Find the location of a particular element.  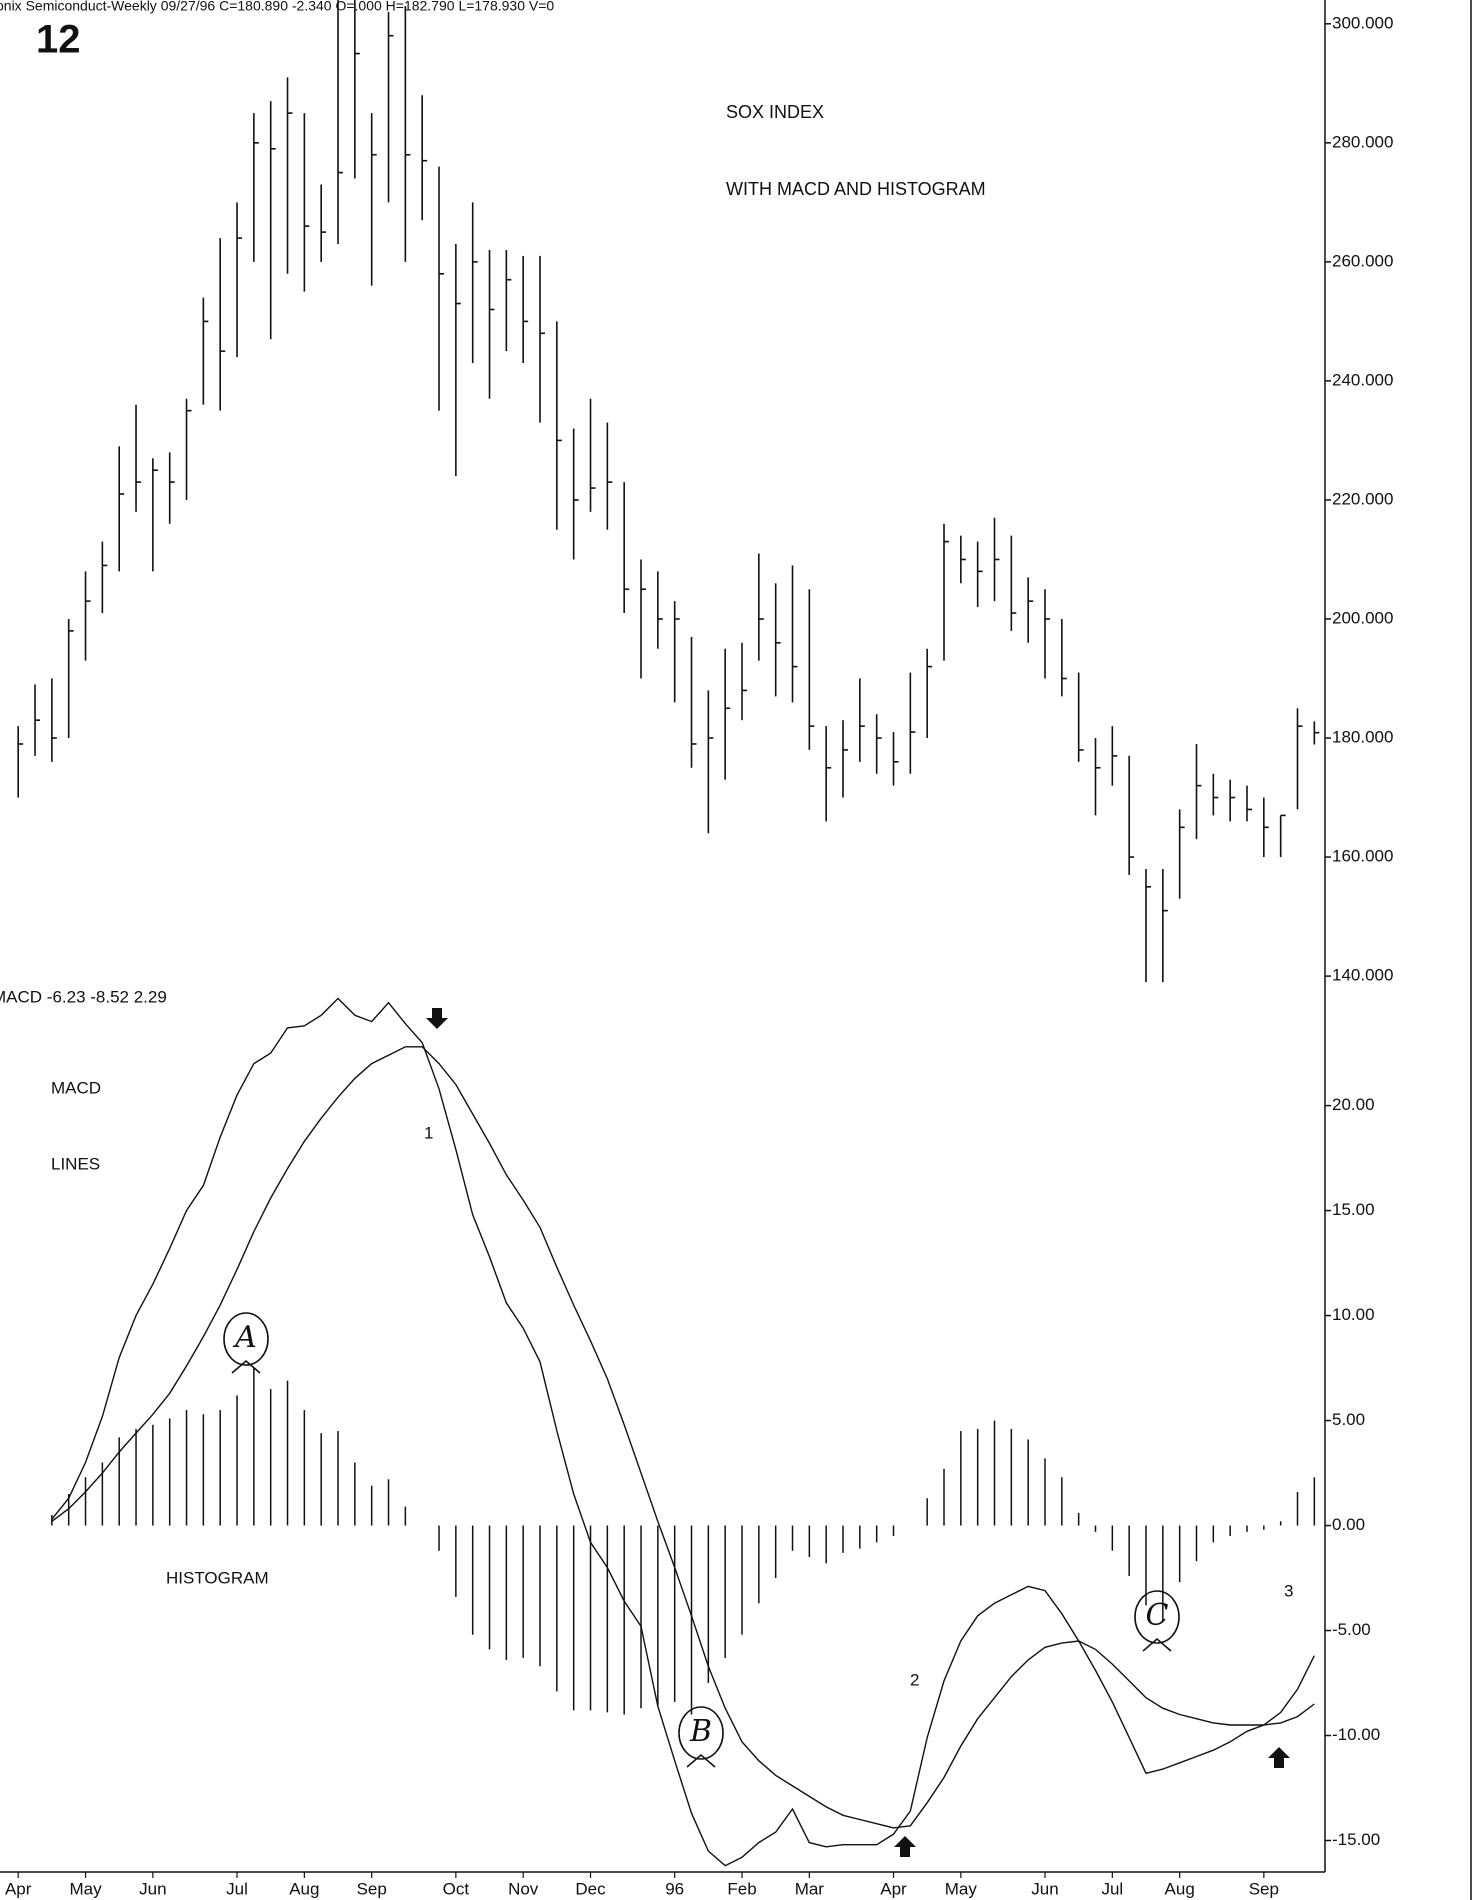

y-tick-label: 300.000 is located at coordinates (1362, 22).